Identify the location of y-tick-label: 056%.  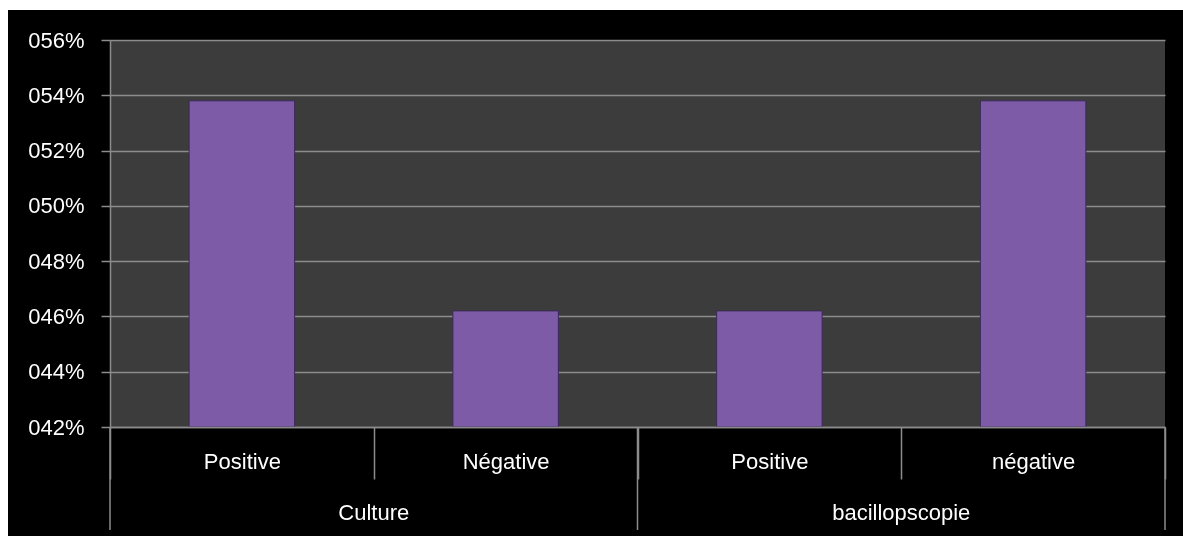
(56, 40).